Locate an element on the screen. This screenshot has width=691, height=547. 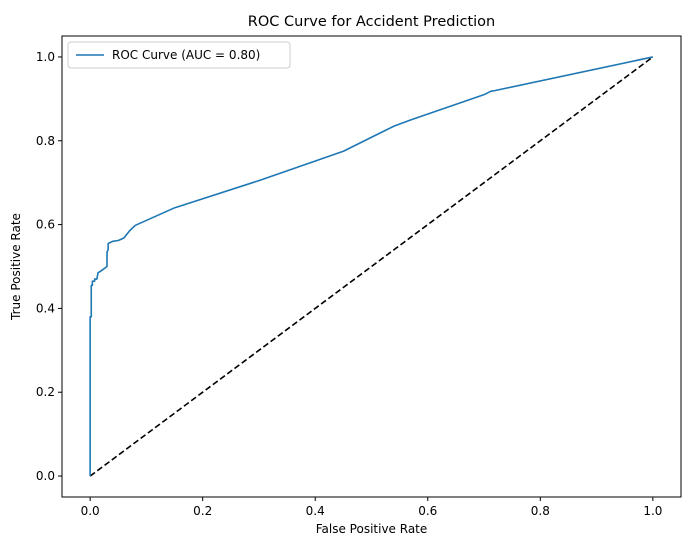
x-tick-label-1: 0.2 is located at coordinates (202, 511).